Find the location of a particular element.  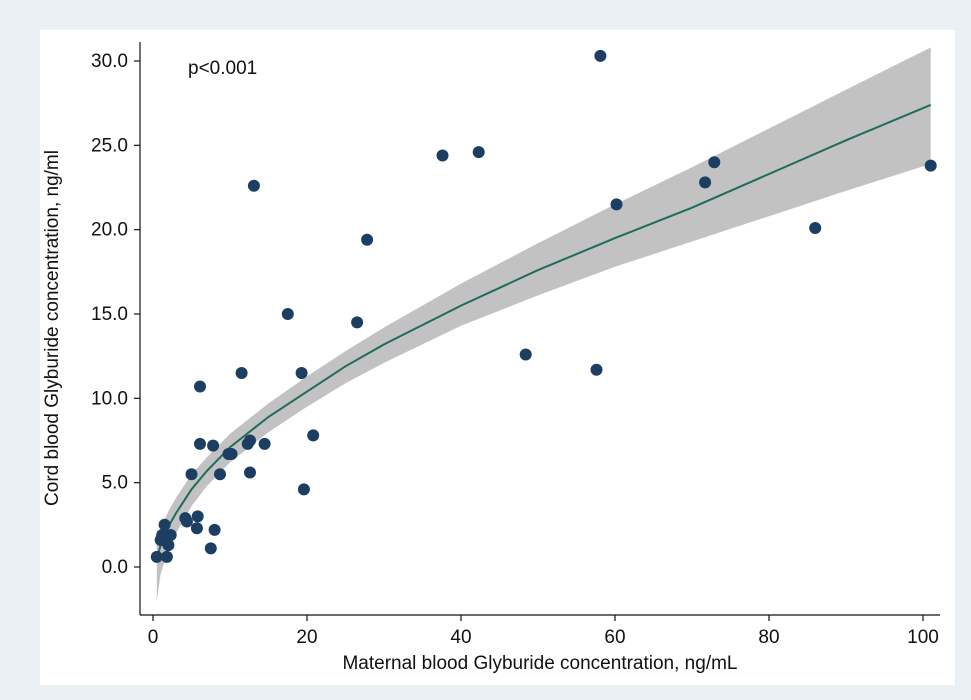

y-tick-label: 10.0 is located at coordinates (109, 398).